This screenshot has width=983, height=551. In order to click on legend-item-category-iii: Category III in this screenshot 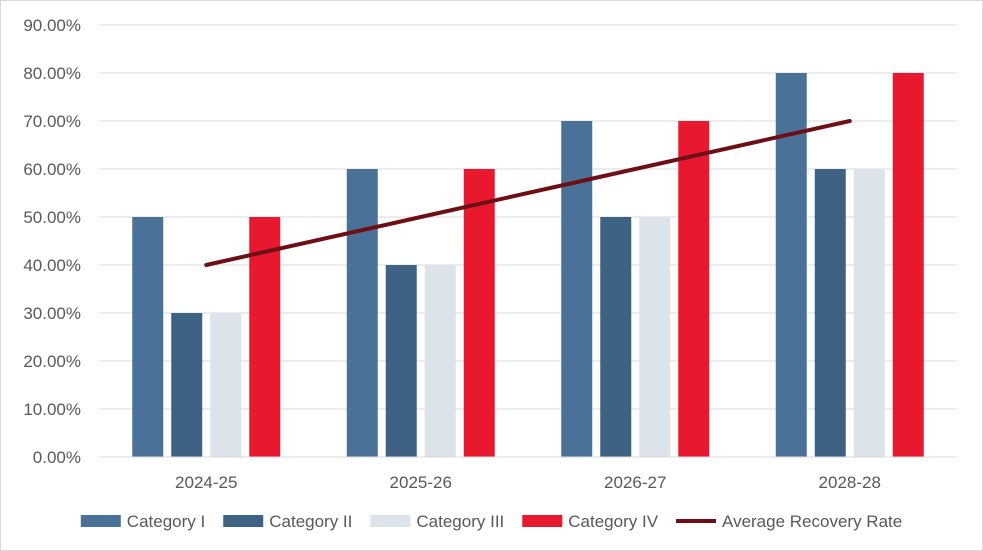, I will do `click(437, 521)`.